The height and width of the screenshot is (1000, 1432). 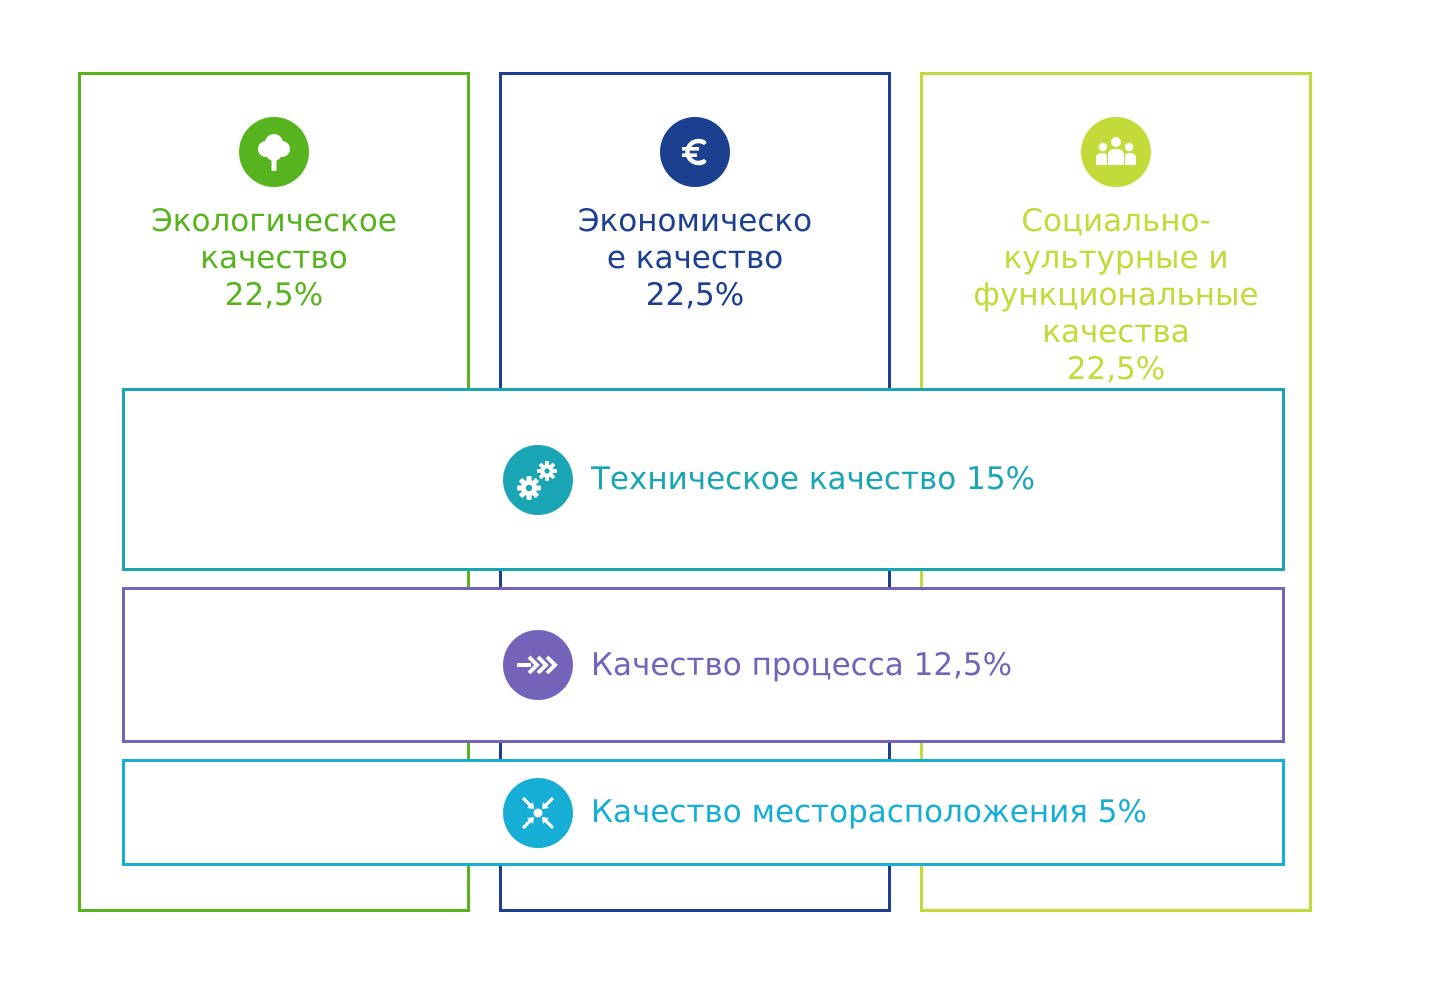 I want to click on gears-icon, so click(x=538, y=479).